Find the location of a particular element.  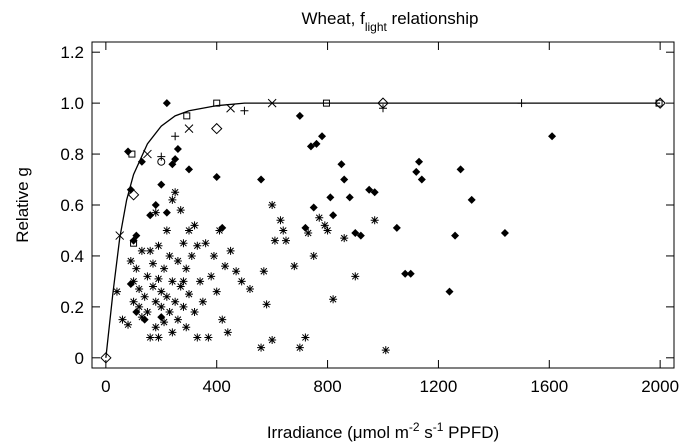

chart-title: Wheat, flight relationship is located at coordinates (390, 21).